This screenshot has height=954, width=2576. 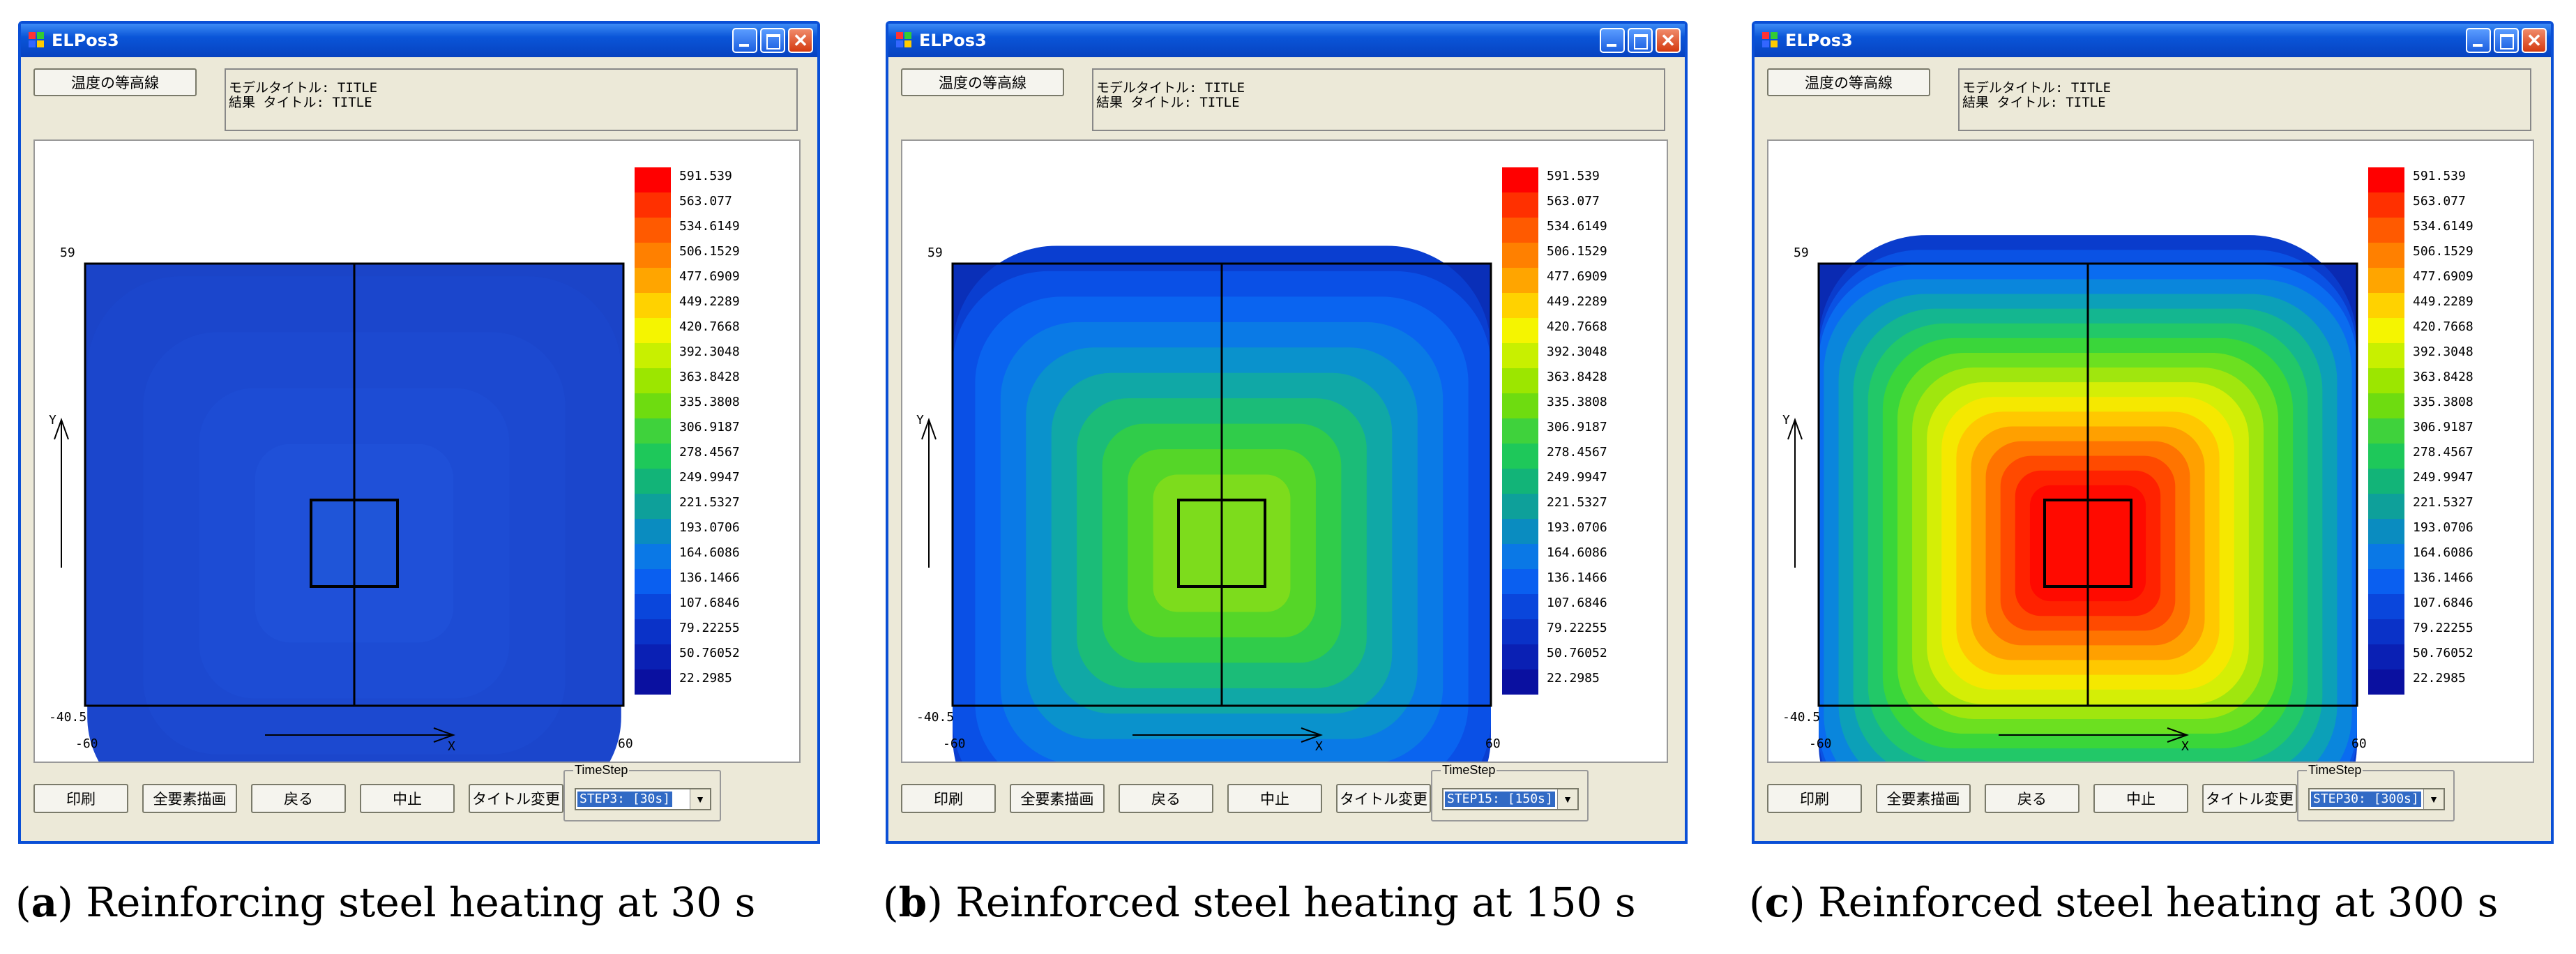 I want to click on timestep-select: STEP3: [30s] ▼, so click(x=643, y=799).